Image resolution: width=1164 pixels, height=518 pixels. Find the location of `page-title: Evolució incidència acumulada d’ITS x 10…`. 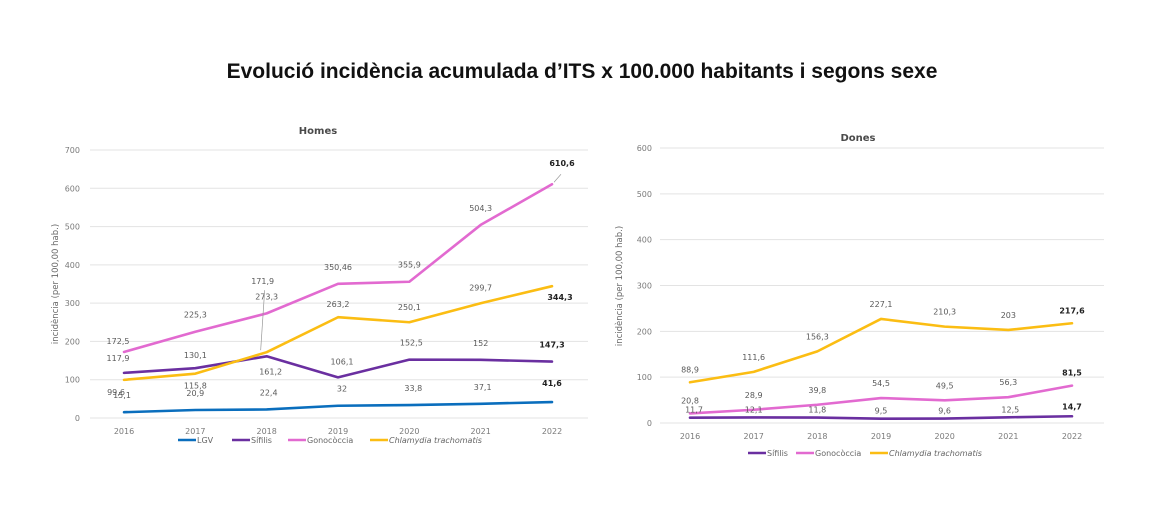

page-title: Evolució incidència acumulada d’ITS x 10… is located at coordinates (582, 71).